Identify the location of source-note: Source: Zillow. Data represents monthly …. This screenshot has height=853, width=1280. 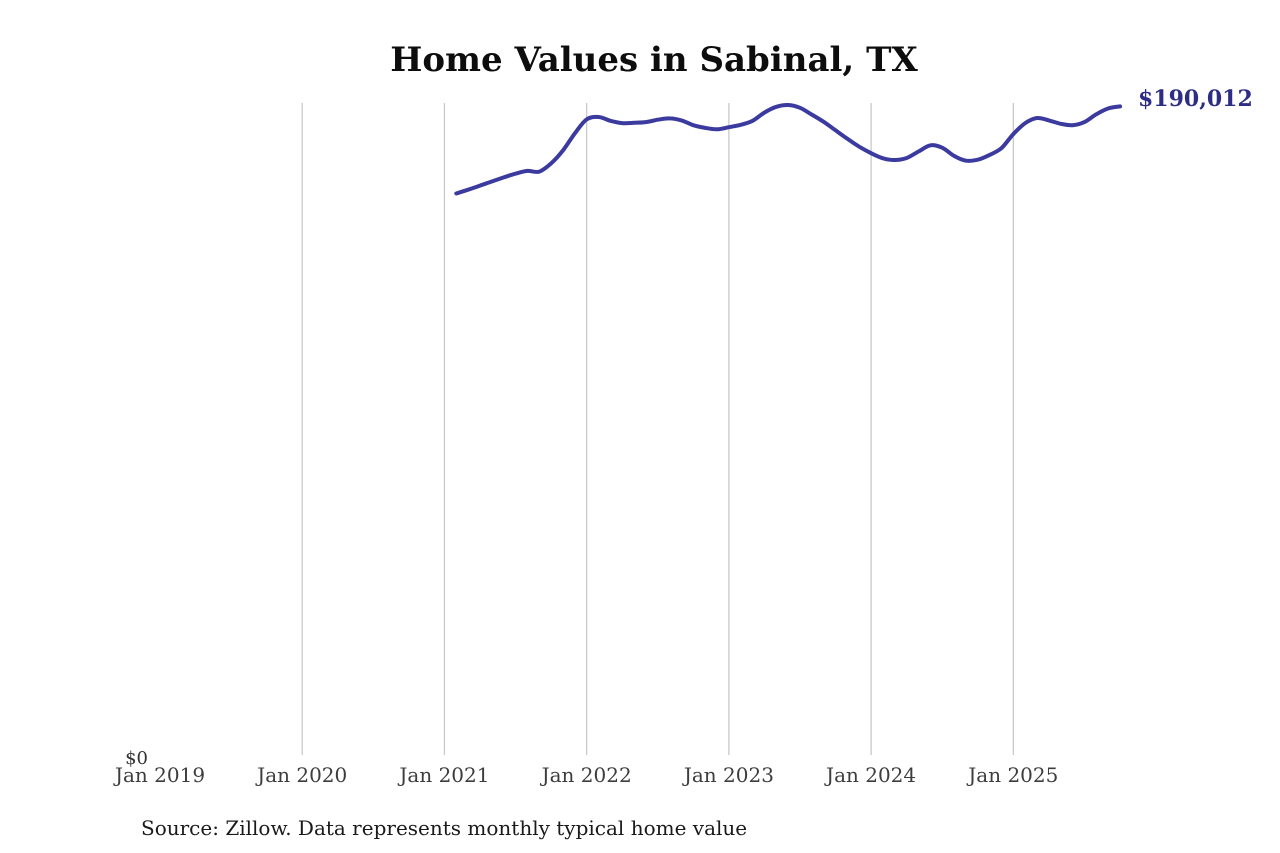
(444, 828).